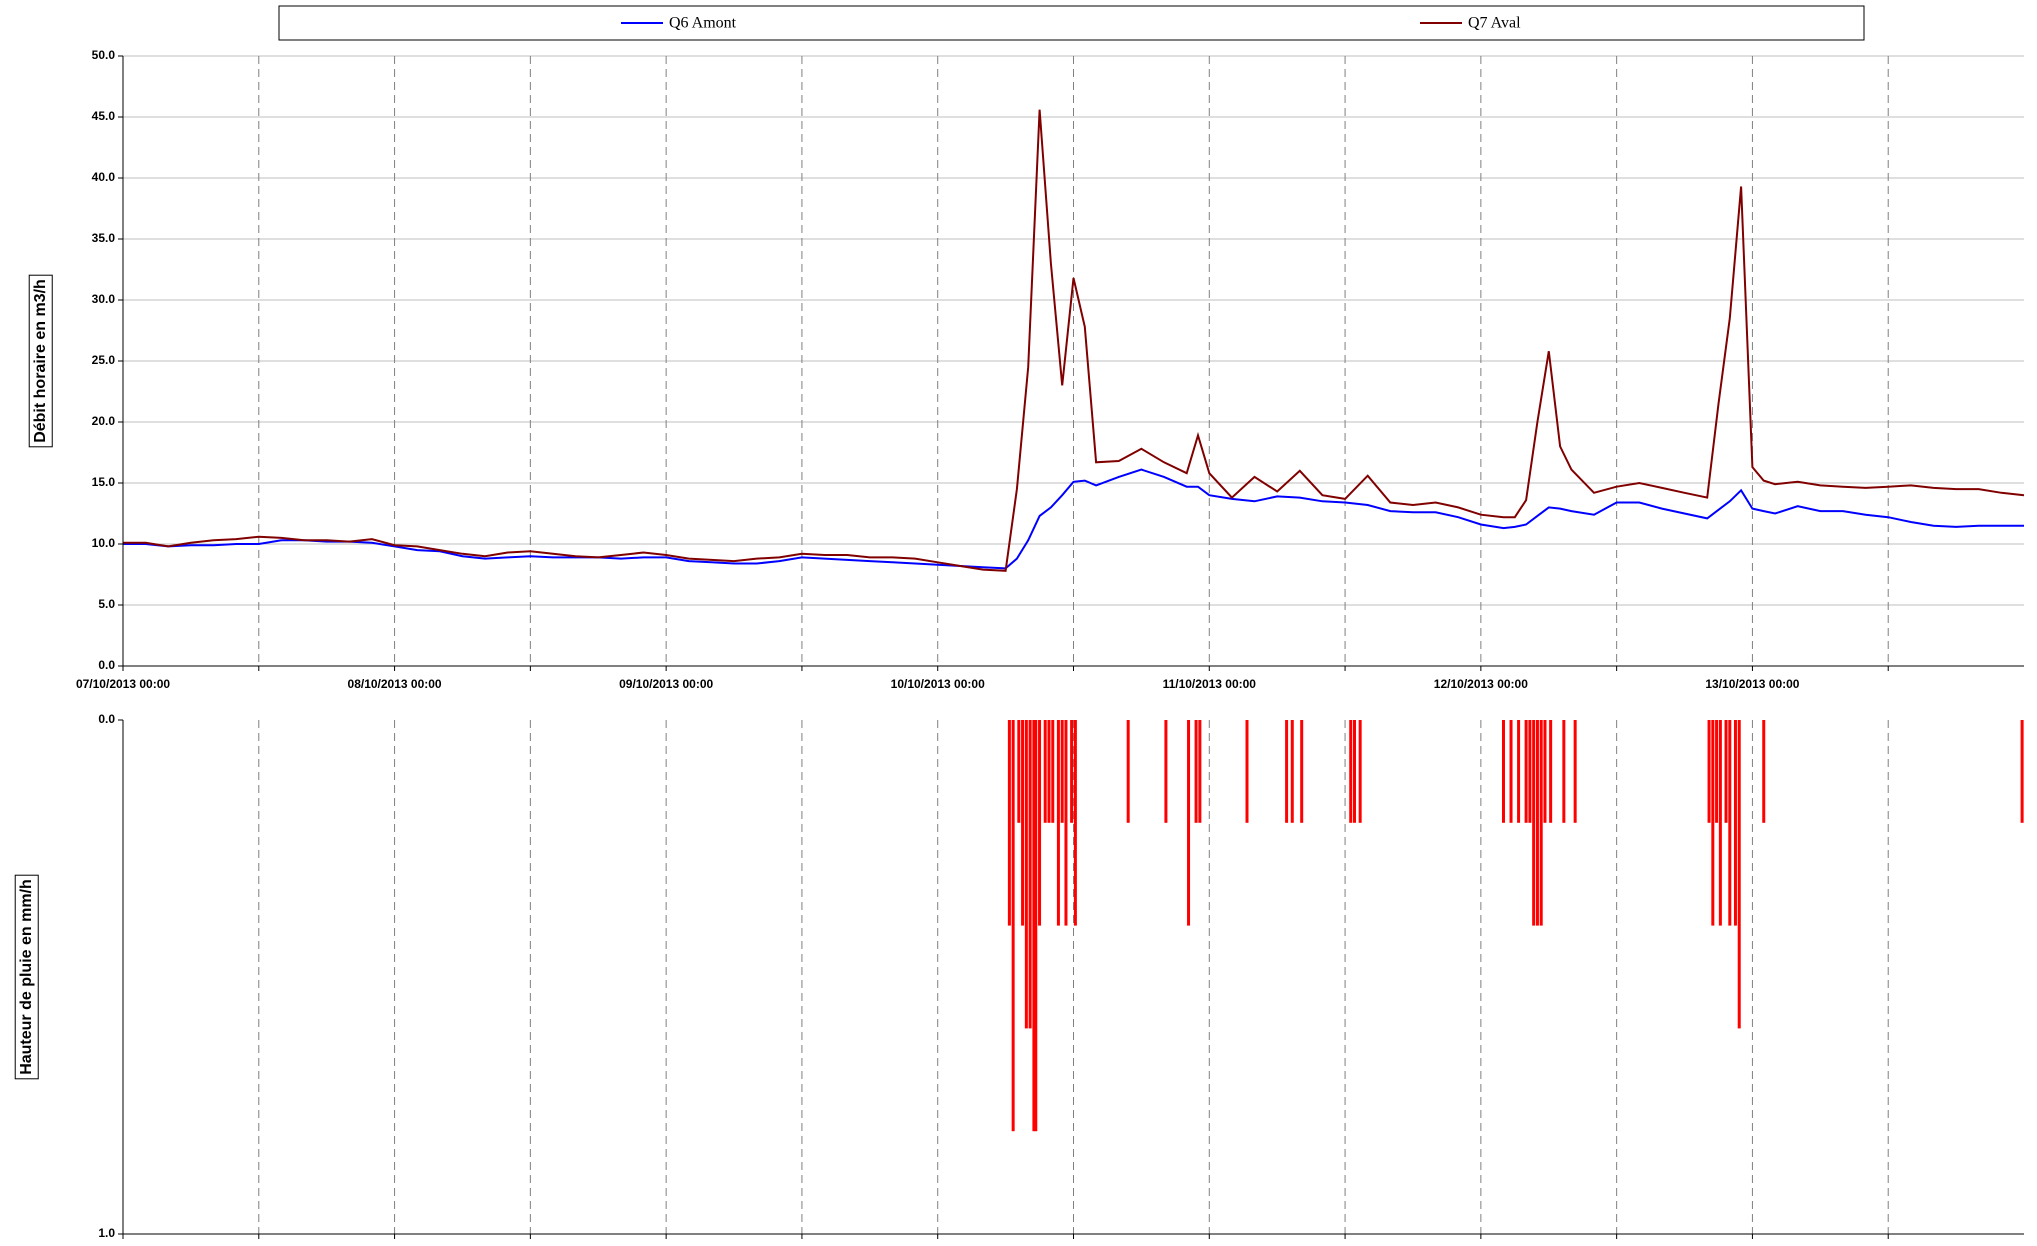 This screenshot has width=2037, height=1246. I want to click on y-axis-label: Hauteur de pluie en mm/h, so click(26, 977).